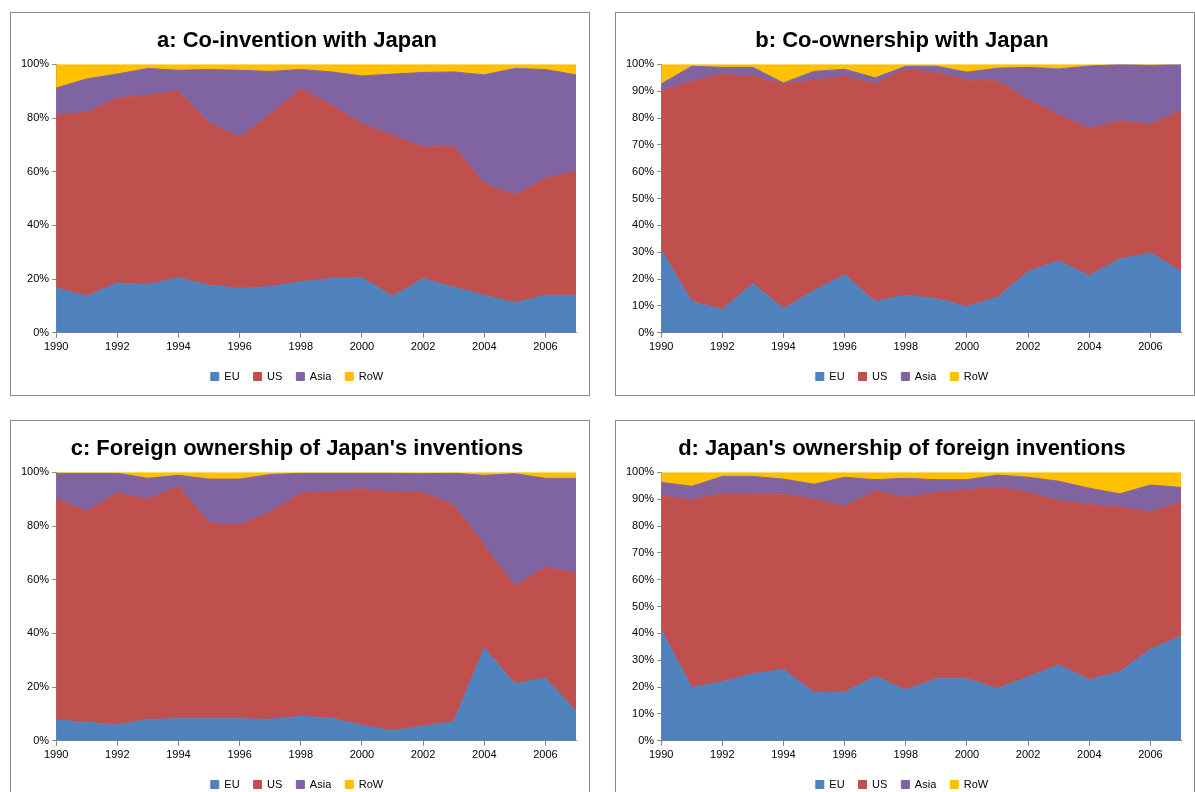 This screenshot has height=792, width=1195. I want to click on chart-title: a: Co-invention with Japan, so click(297, 40).